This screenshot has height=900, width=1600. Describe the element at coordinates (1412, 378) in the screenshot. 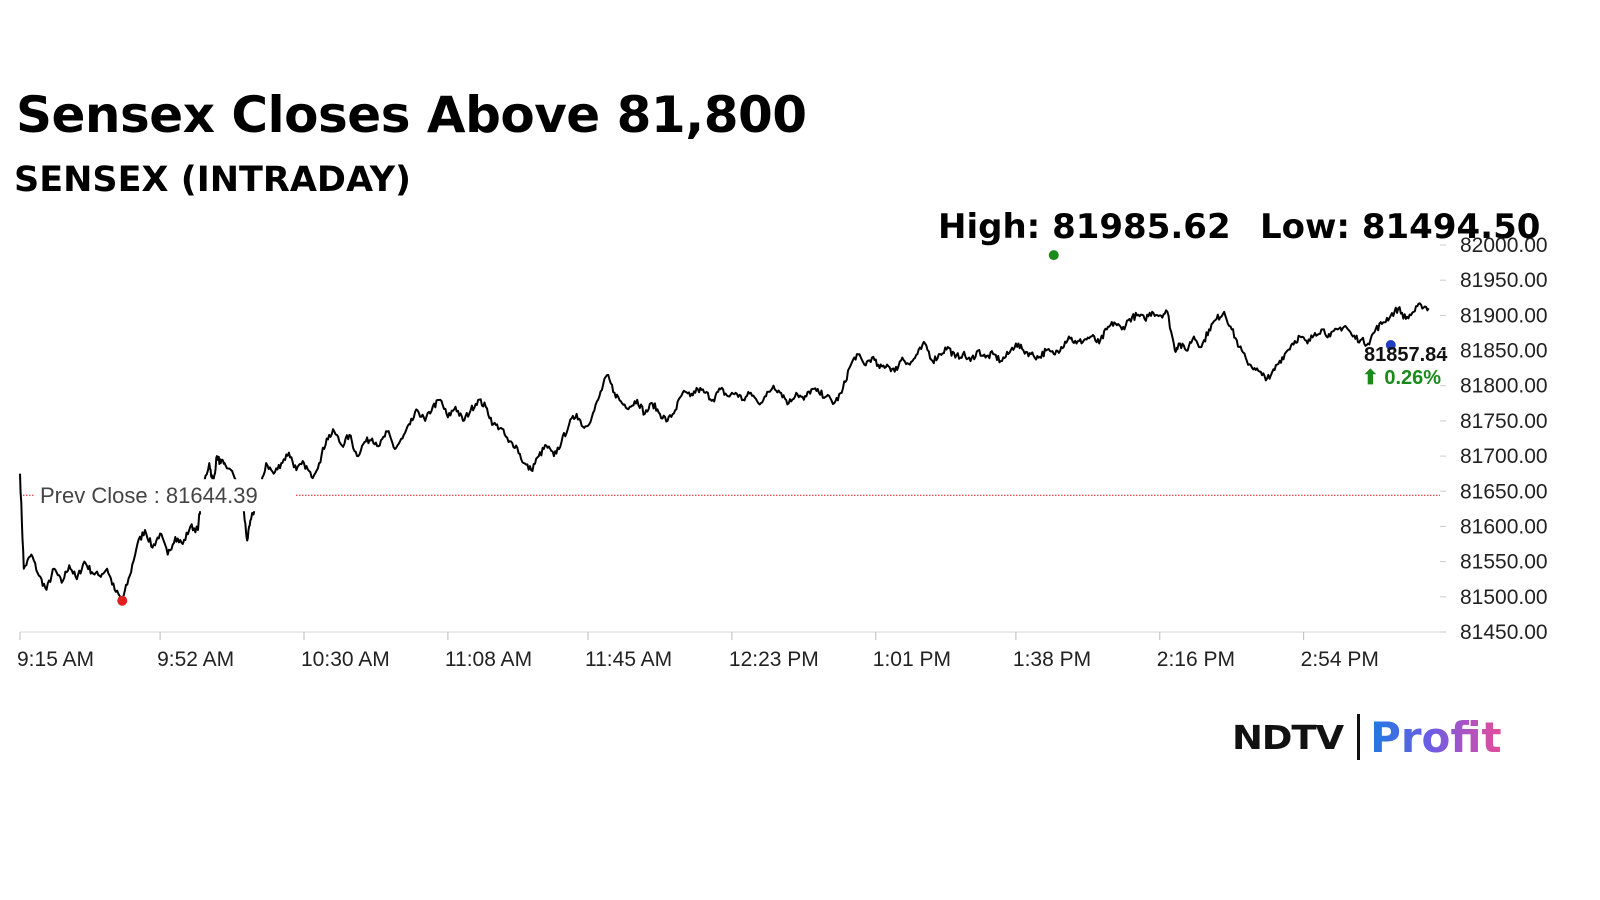

I see `change-percent-value: 0.26%` at that location.